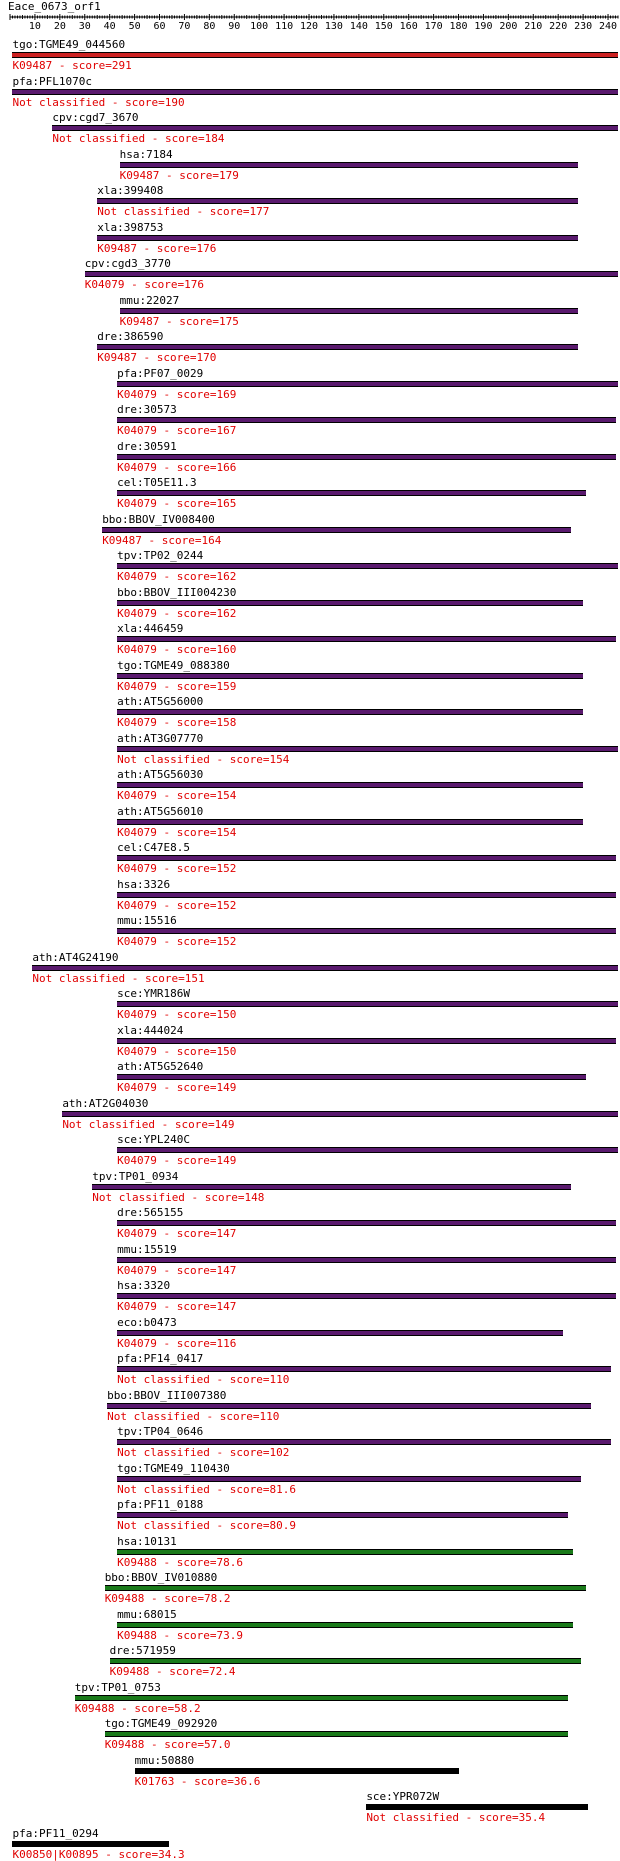 The width and height of the screenshot is (620, 1861). I want to click on hit-name-link: ath:AT4G24190, so click(75, 957).